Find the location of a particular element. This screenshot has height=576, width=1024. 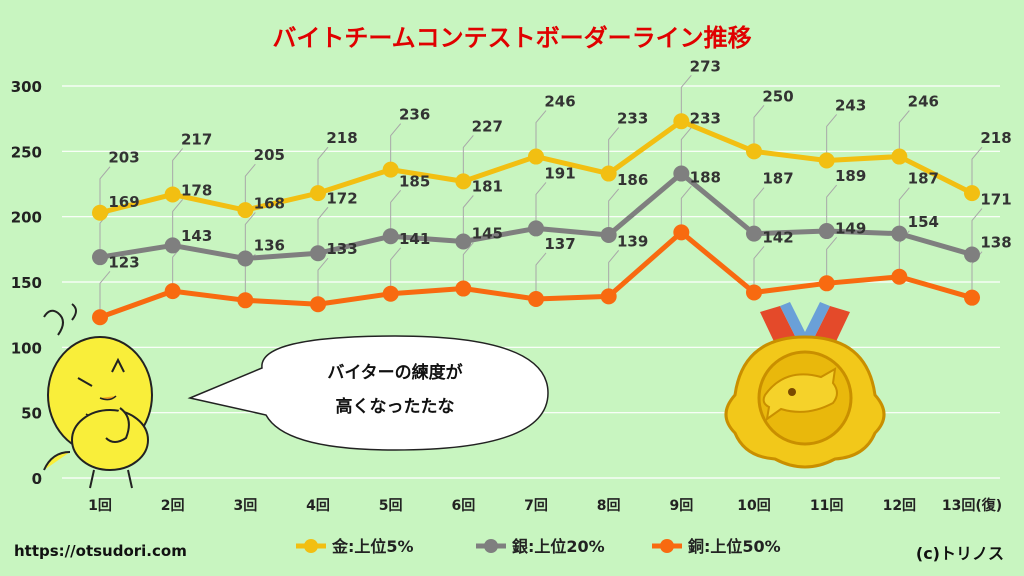

thinking-chick-icon is located at coordinates (98, 396).